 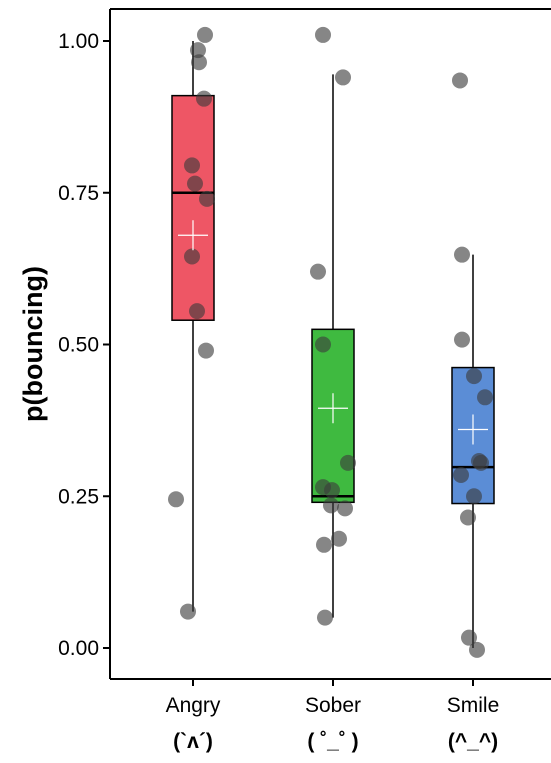 I want to click on x-tick-label-sober: Sober, so click(x=333, y=705).